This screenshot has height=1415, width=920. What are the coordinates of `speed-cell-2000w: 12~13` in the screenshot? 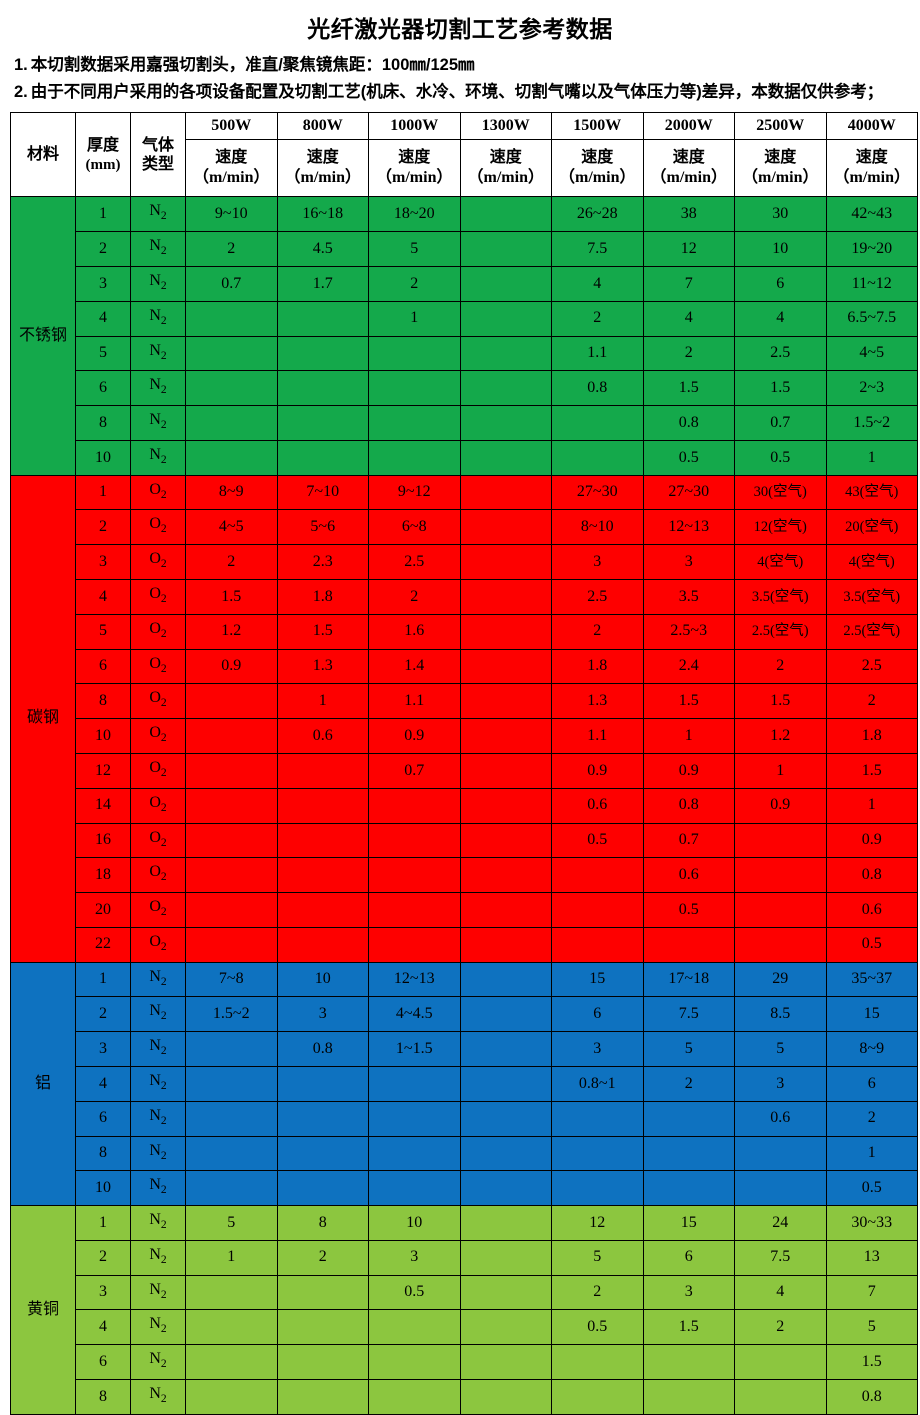 It's located at (688, 527).